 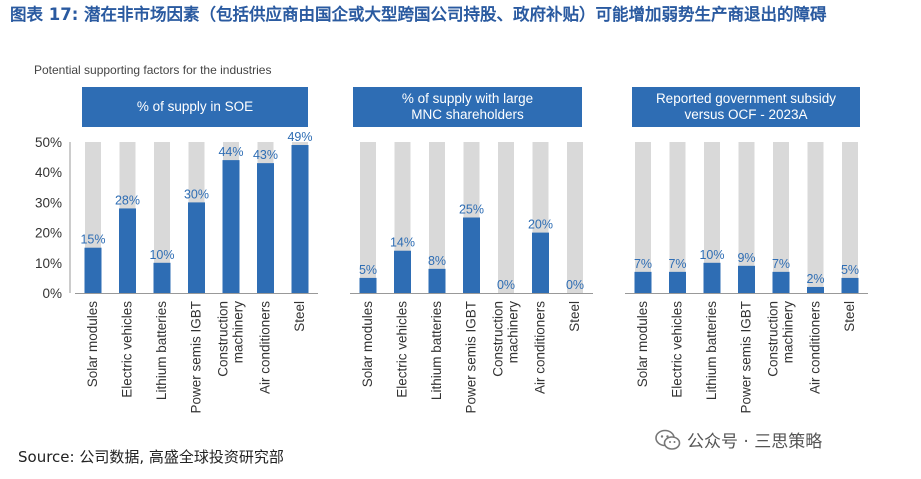 What do you see at coordinates (265, 155) in the screenshot?
I see `data-label: 43%` at bounding box center [265, 155].